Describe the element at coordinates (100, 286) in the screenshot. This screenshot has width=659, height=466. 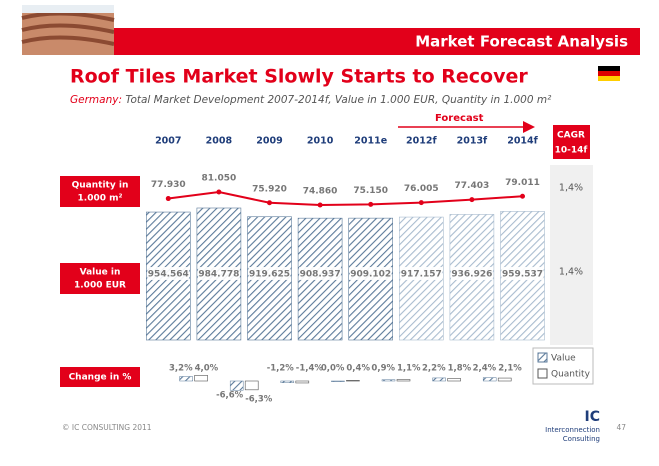
I see `row-label: 1.000 EUR` at that location.